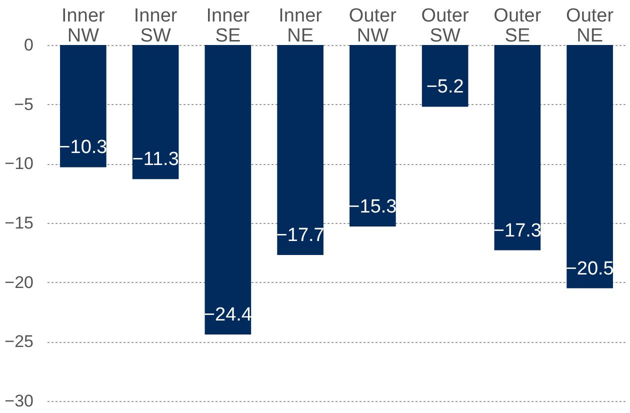  I want to click on x-tick-label: Outer NW, so click(373, 26).